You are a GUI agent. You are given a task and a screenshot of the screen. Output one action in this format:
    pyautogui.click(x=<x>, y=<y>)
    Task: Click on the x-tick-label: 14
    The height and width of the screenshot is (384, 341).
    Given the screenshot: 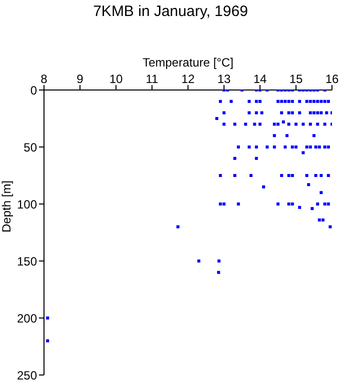 What is the action you would take?
    pyautogui.click(x=260, y=79)
    